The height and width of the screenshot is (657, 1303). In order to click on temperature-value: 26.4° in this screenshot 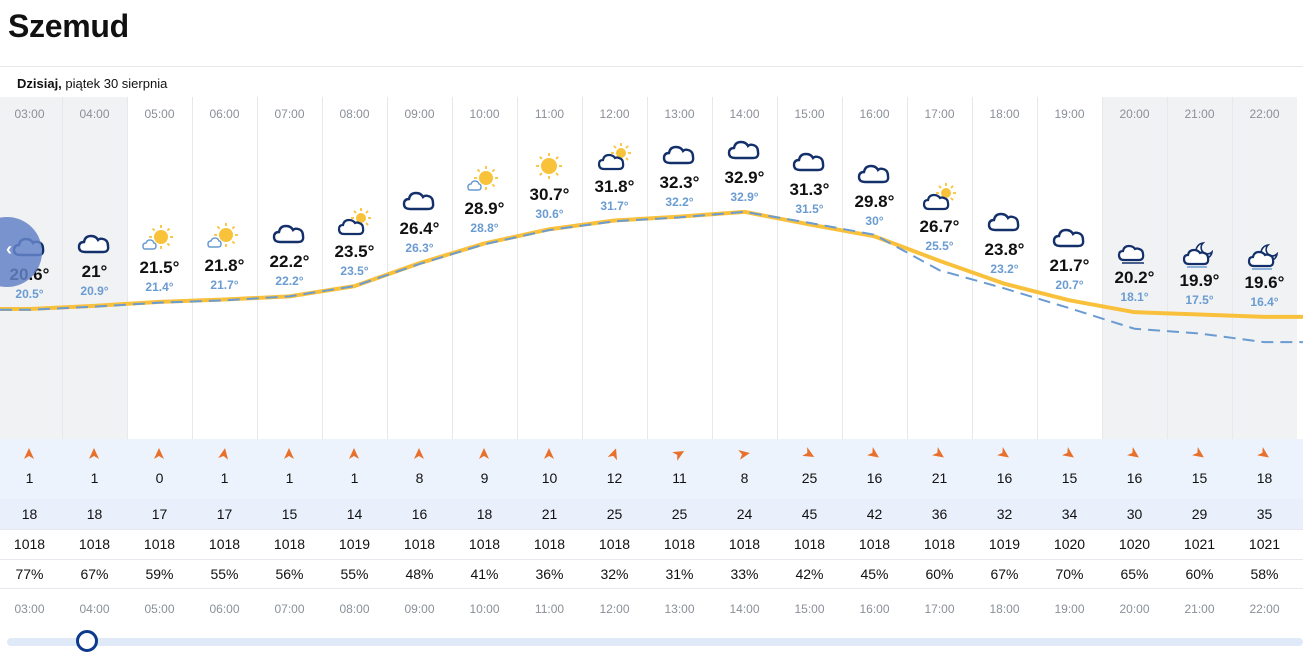, I will do `click(419, 229)`.